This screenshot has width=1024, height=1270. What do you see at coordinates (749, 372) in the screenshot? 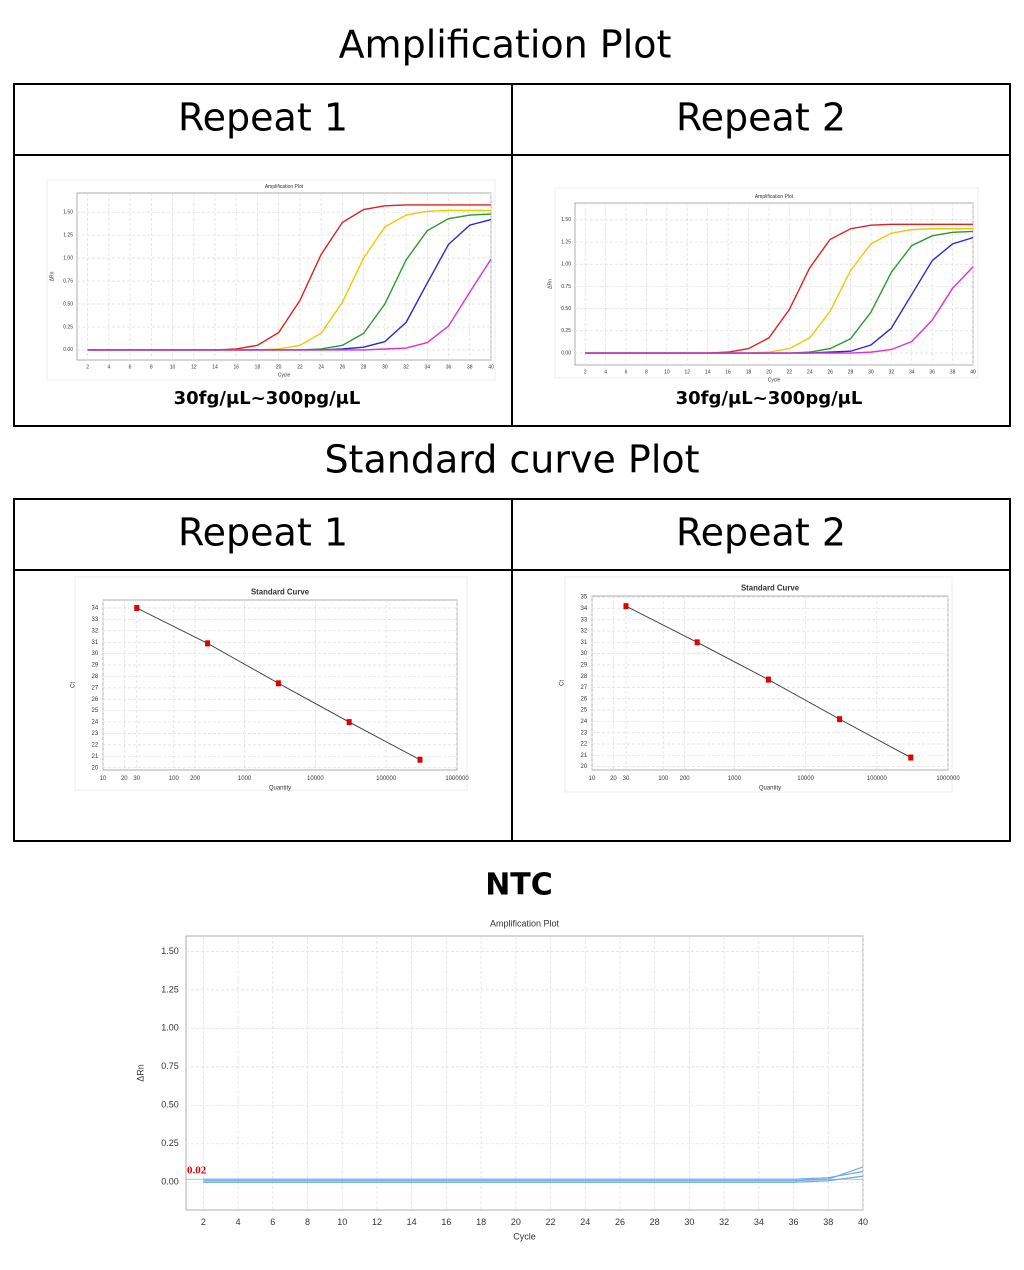
I see `x-tick-label: 18` at bounding box center [749, 372].